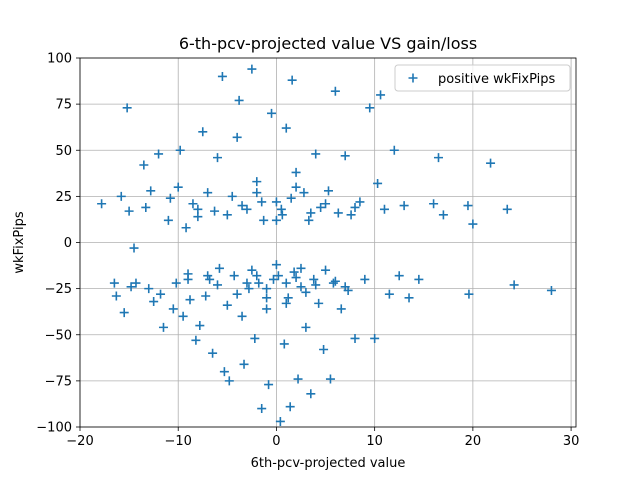 This screenshot has width=640, height=480. I want to click on legend-label: positive wkFixPips, so click(497, 79).